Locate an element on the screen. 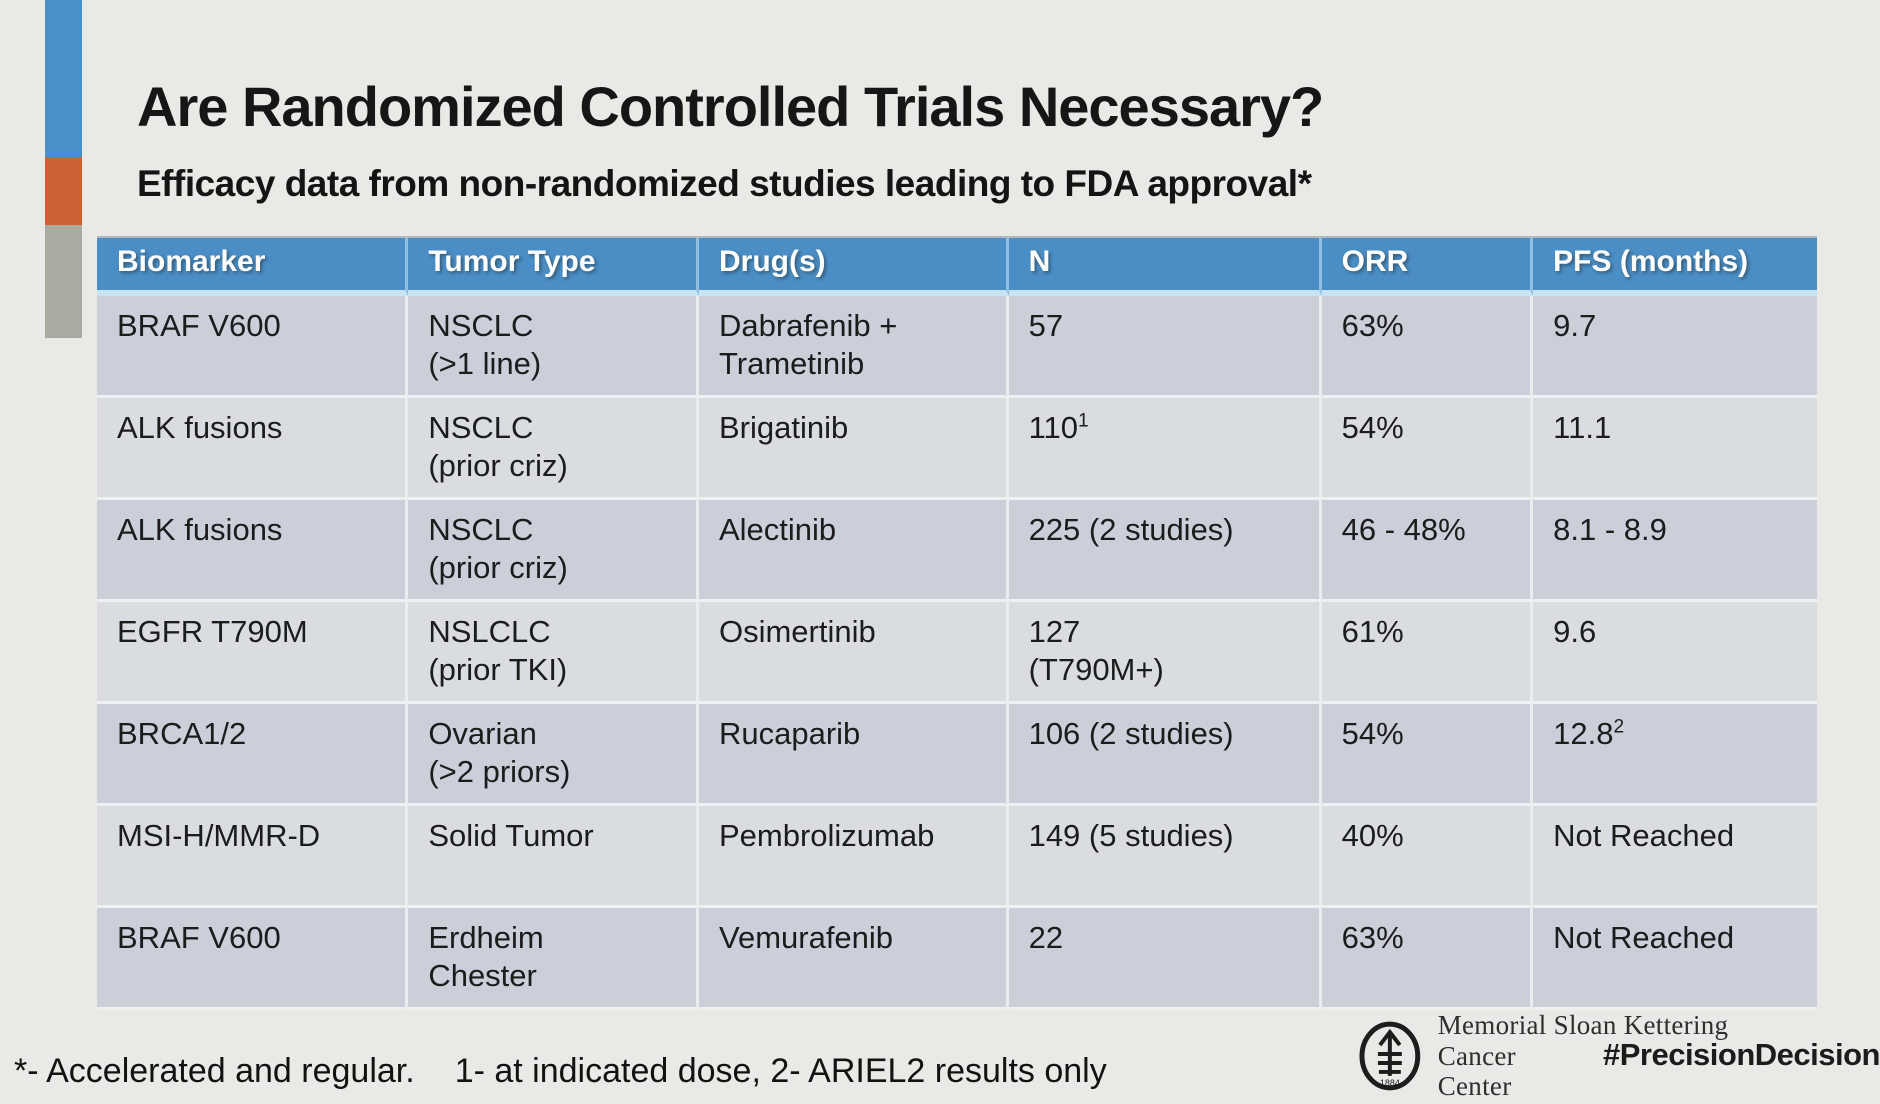 This screenshot has height=1104, width=1880. table-cell: MSI-H/MMR-D is located at coordinates (253, 857).